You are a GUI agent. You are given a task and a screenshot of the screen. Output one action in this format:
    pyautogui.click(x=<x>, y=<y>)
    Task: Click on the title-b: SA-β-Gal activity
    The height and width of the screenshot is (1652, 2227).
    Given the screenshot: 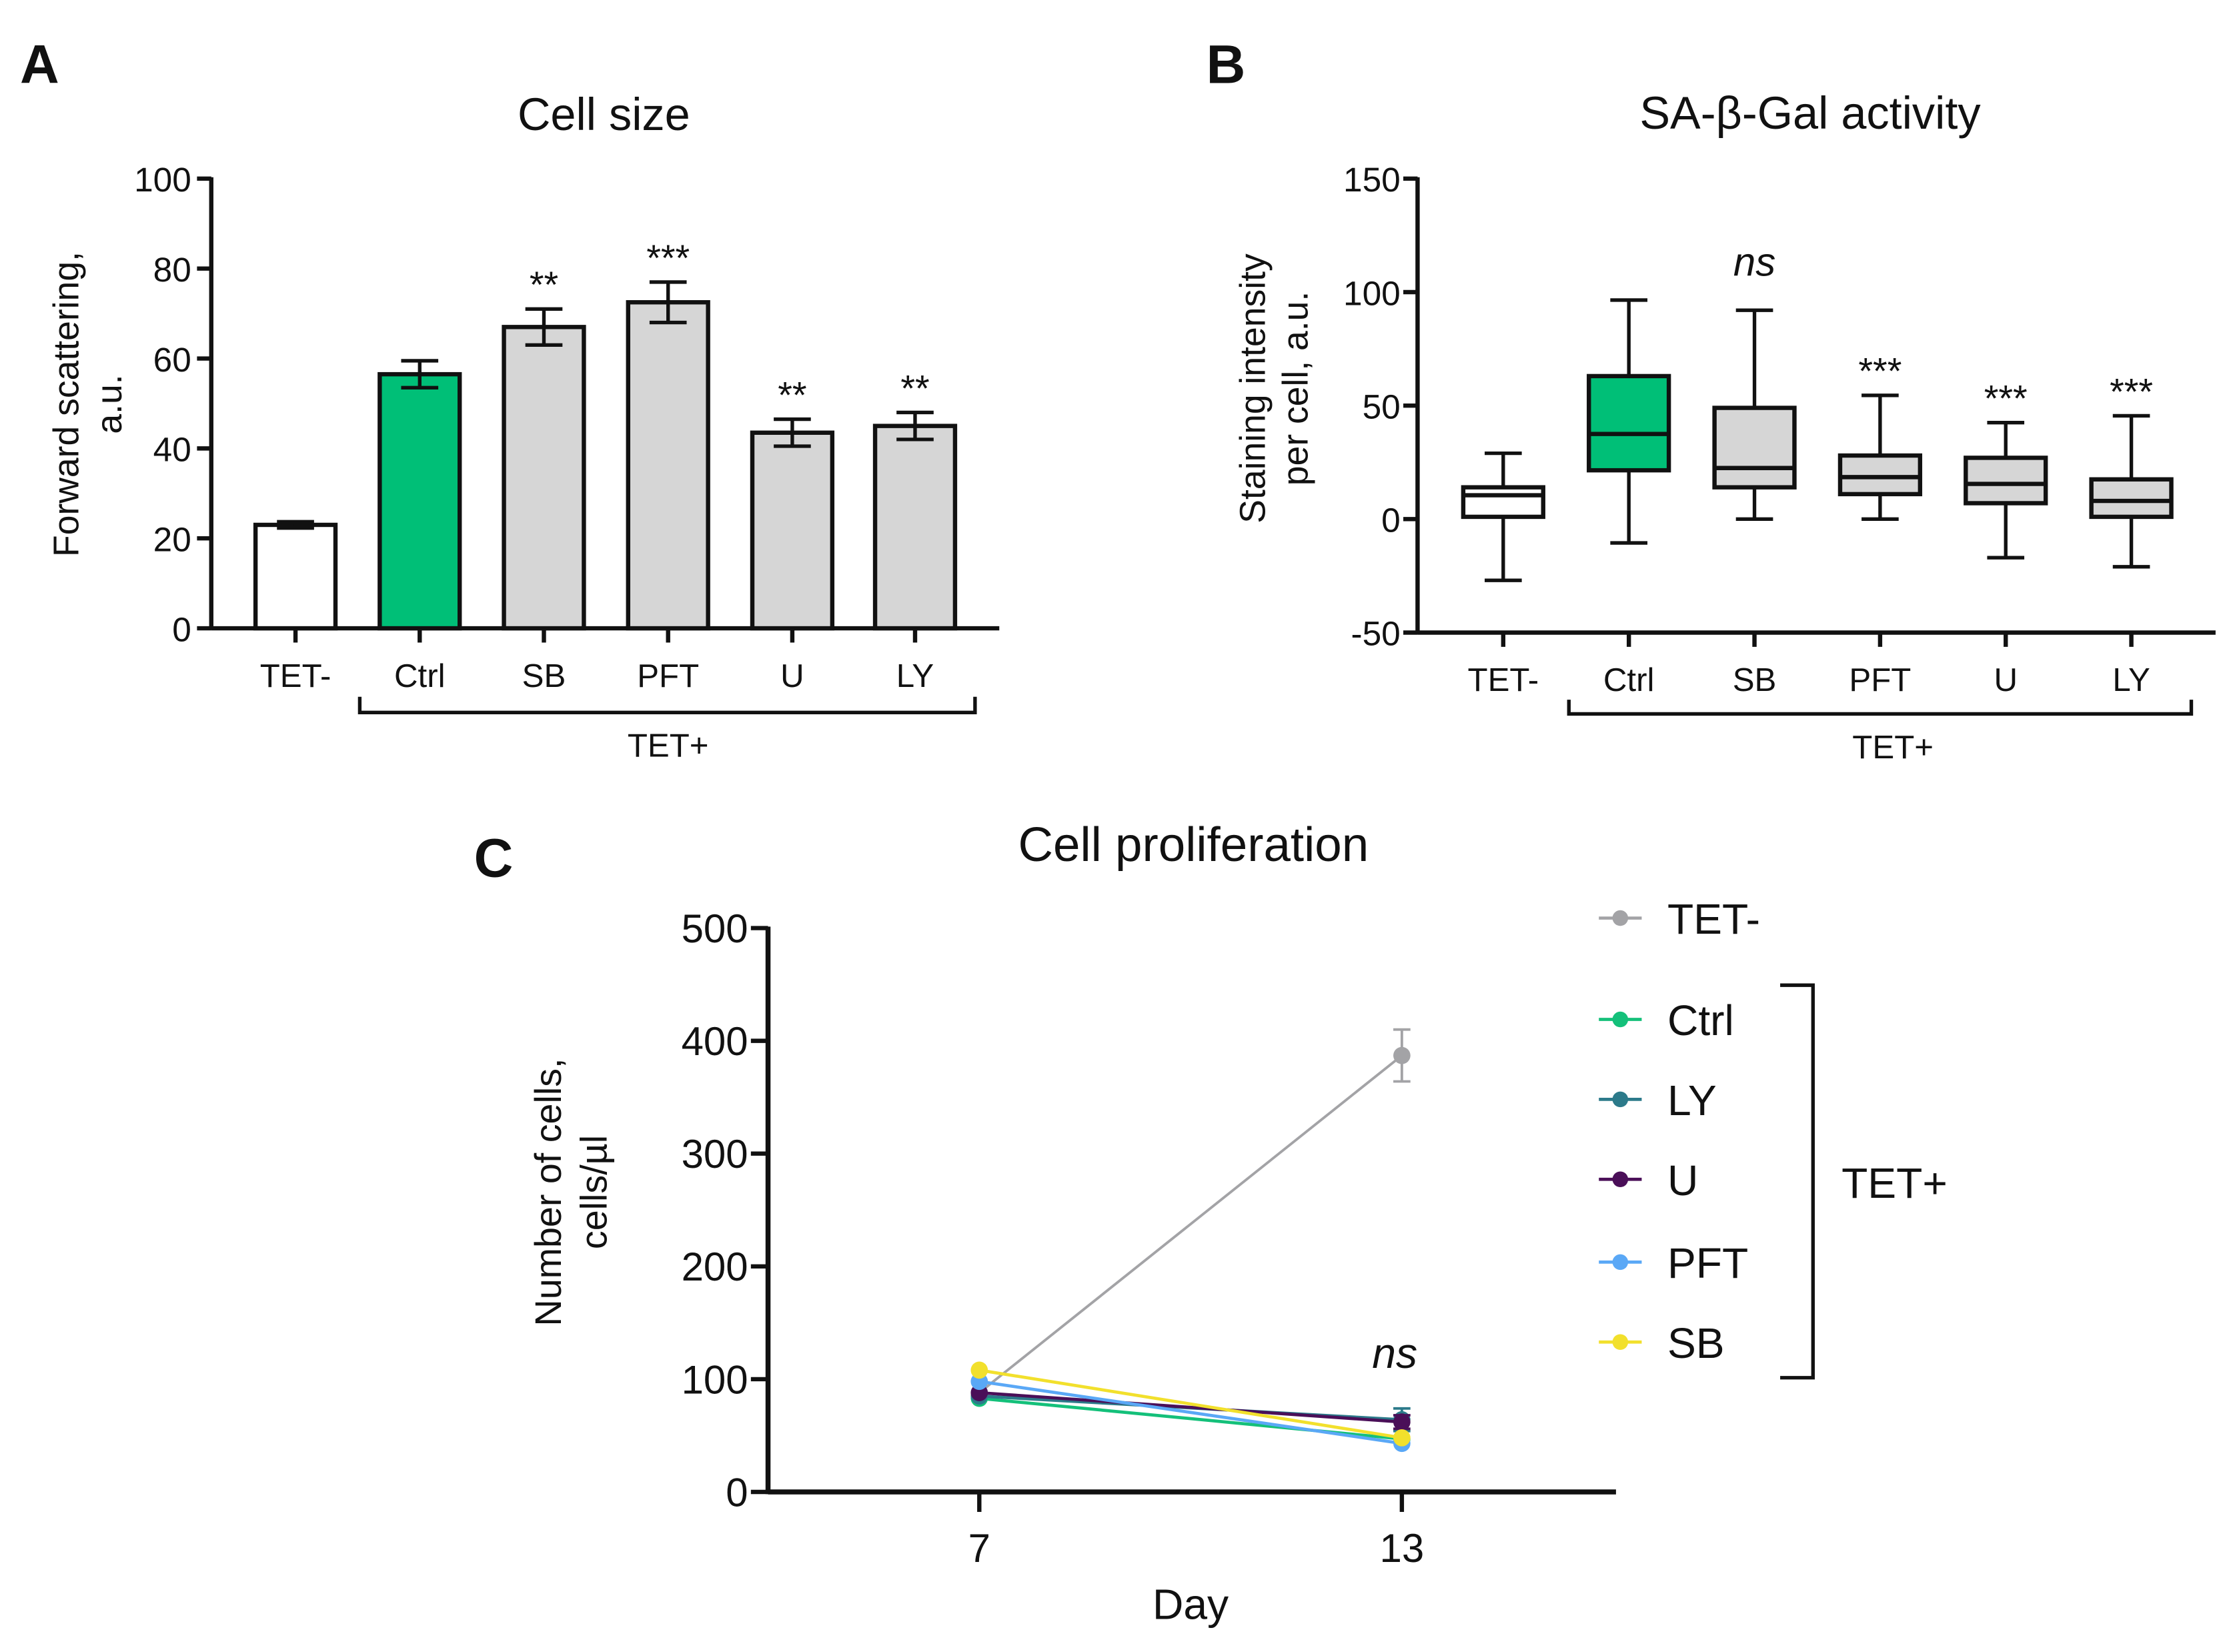 What is the action you would take?
    pyautogui.click(x=1810, y=113)
    